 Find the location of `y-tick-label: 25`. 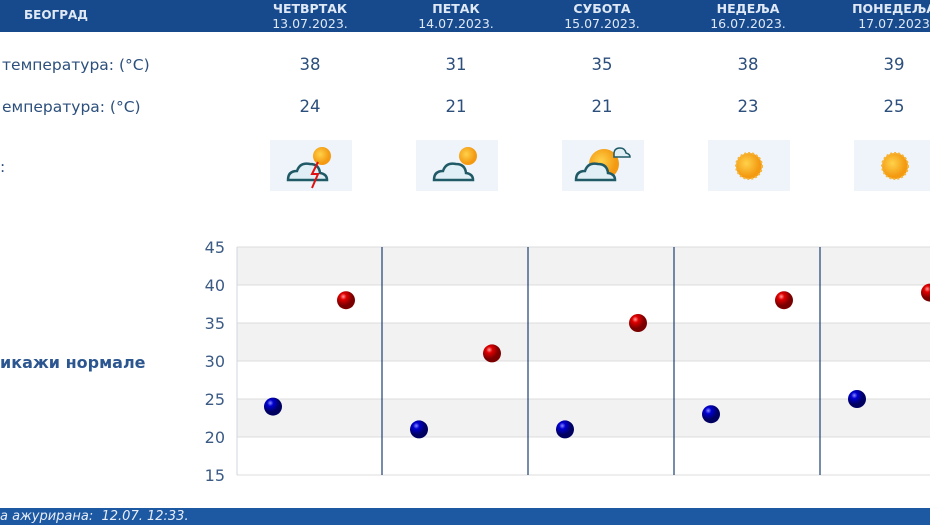

y-tick-label: 25 is located at coordinates (215, 399).